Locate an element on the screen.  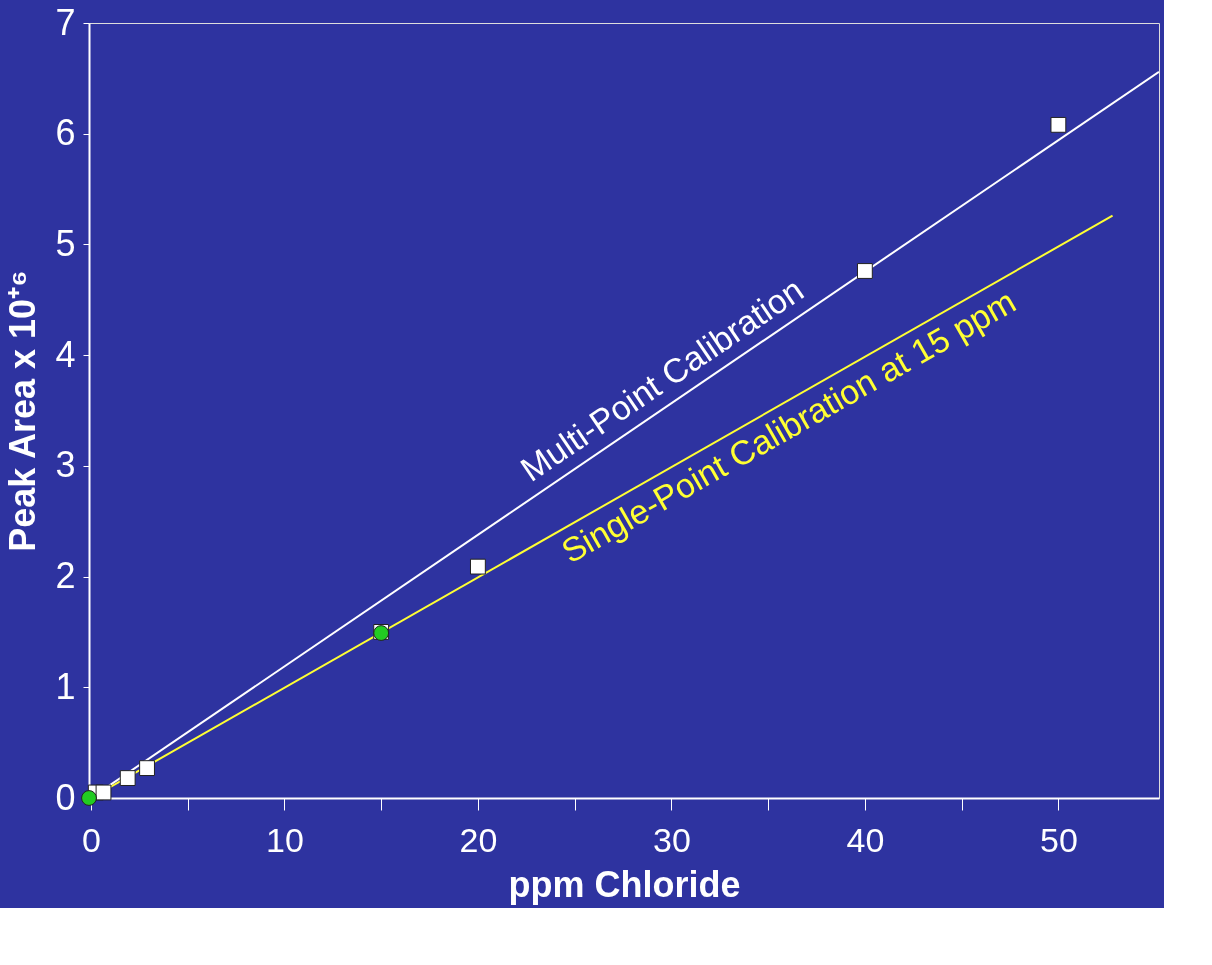
y-tick-label: 2 is located at coordinates (65, 576).